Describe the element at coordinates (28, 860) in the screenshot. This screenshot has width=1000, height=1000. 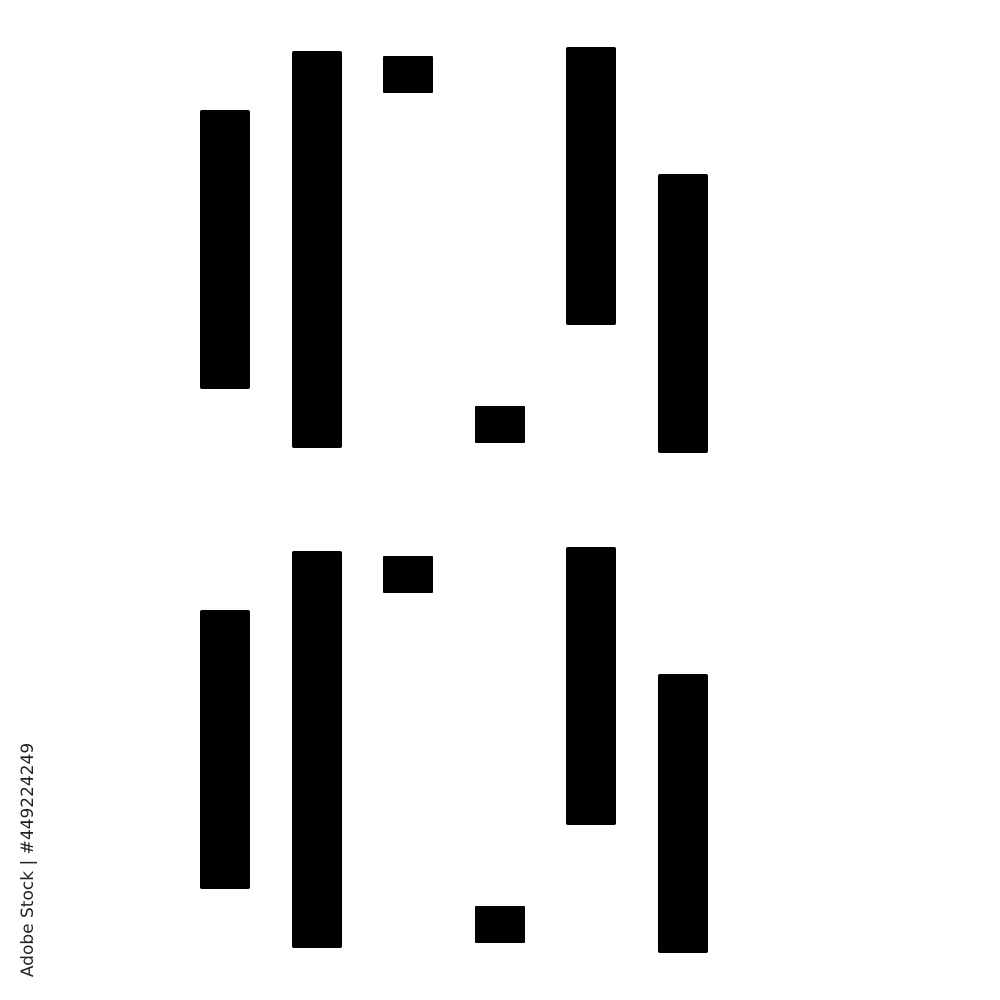
I see `credit-text: Adobe Stock | #449224249` at that location.